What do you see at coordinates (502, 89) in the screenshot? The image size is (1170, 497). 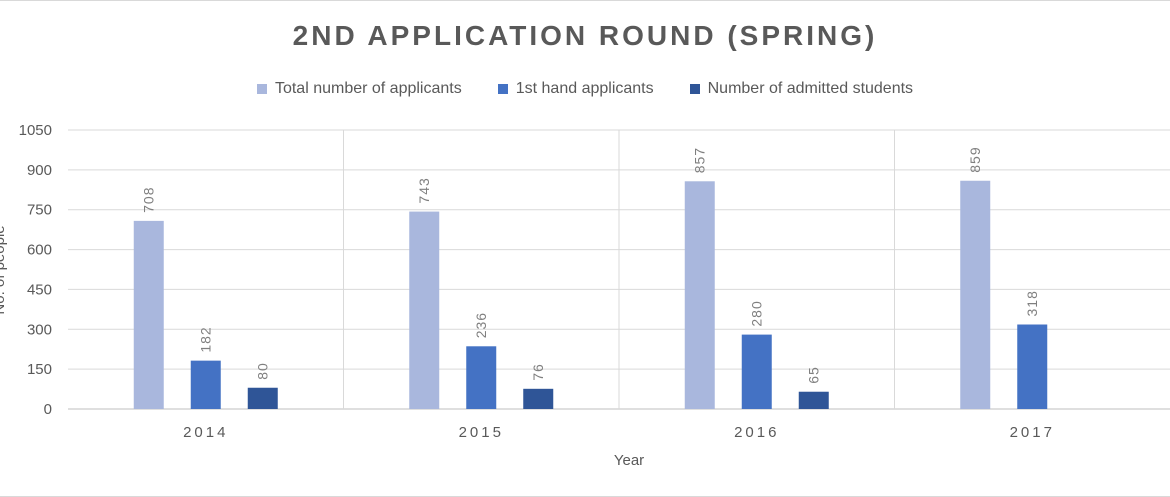 I see `legend-swatch-first-hand` at bounding box center [502, 89].